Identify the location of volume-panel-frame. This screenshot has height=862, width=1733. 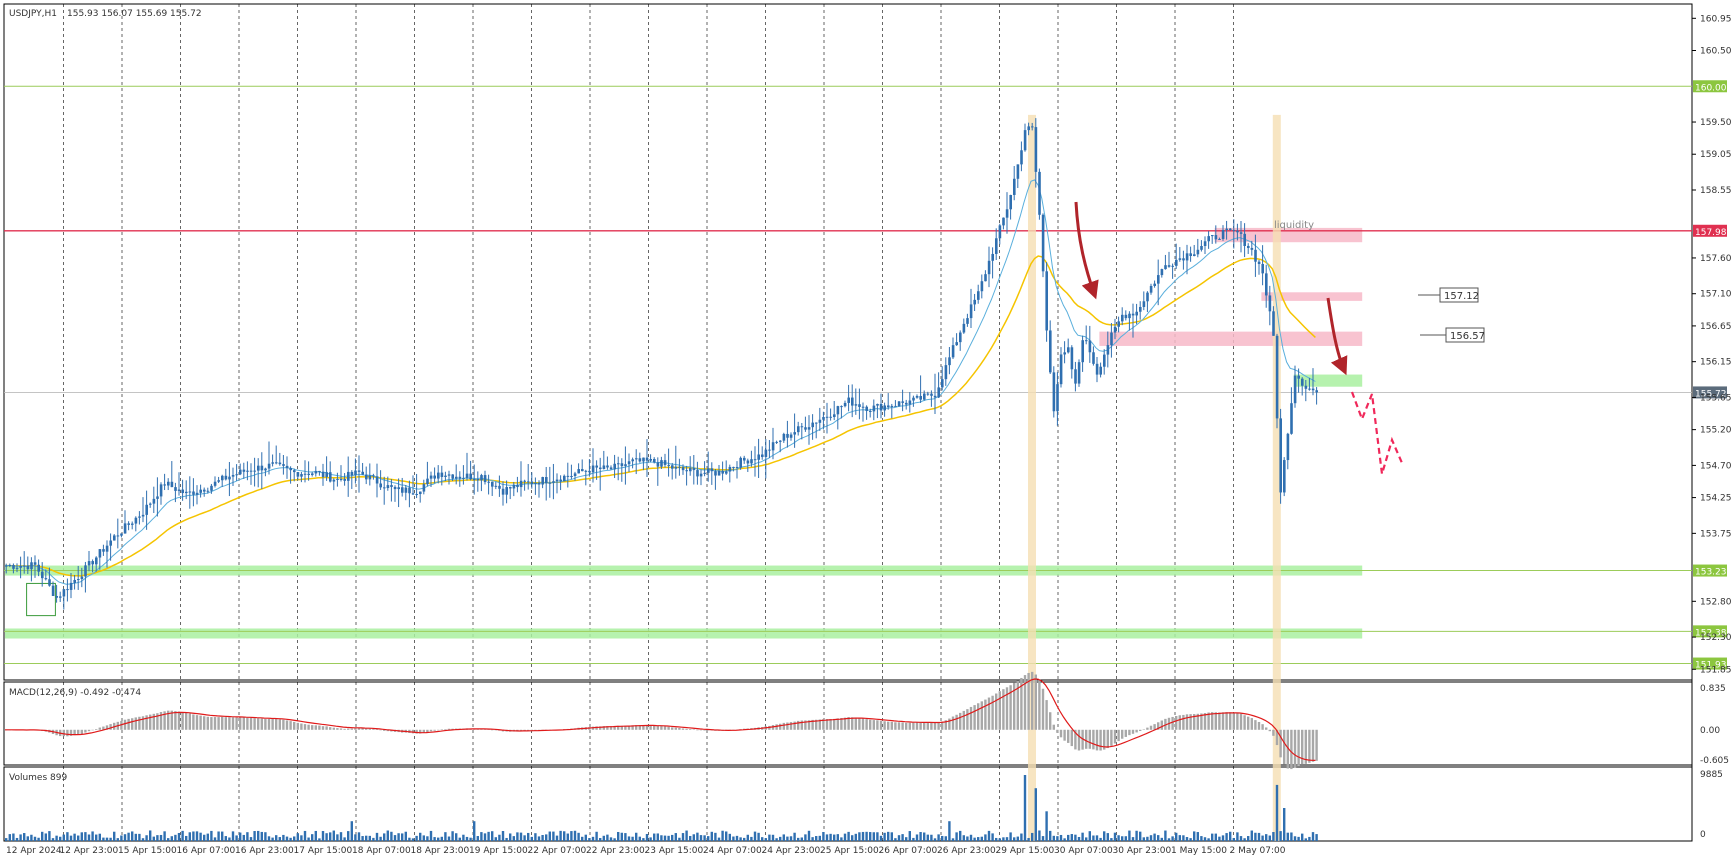
(848, 804).